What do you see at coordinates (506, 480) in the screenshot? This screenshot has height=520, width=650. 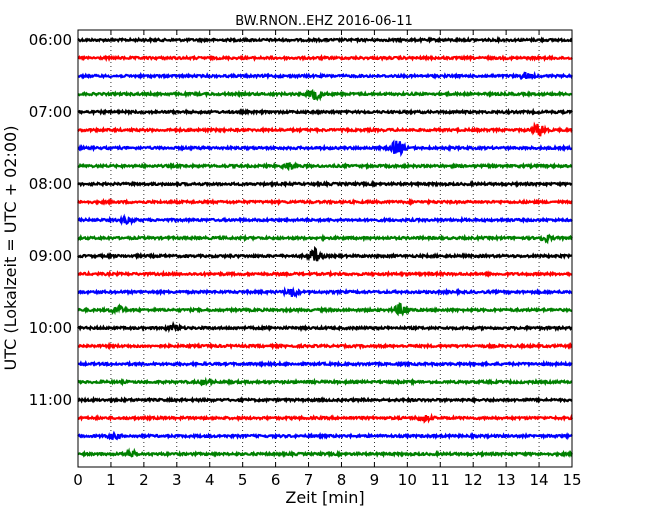 I see `x-tick-label: 13` at bounding box center [506, 480].